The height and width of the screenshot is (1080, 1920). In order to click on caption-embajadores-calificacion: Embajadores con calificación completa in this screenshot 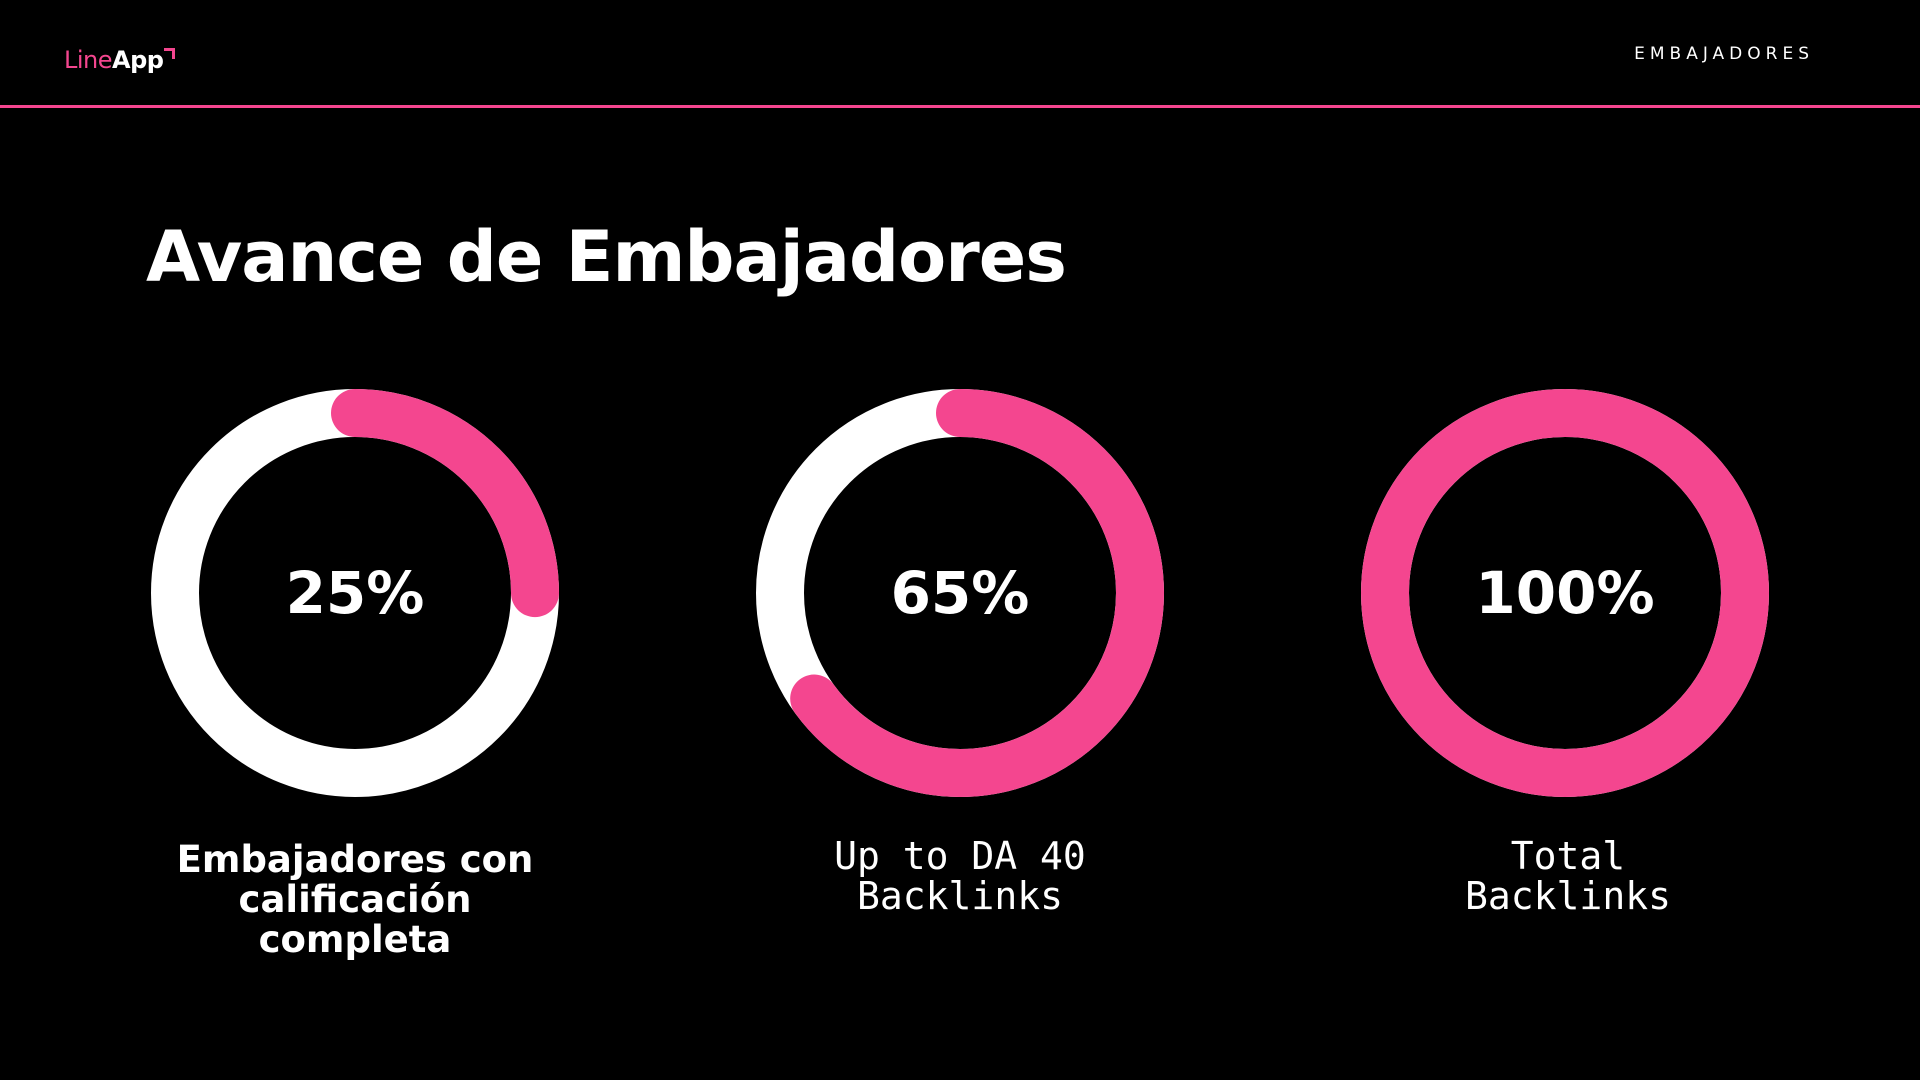, I will do `click(355, 899)`.